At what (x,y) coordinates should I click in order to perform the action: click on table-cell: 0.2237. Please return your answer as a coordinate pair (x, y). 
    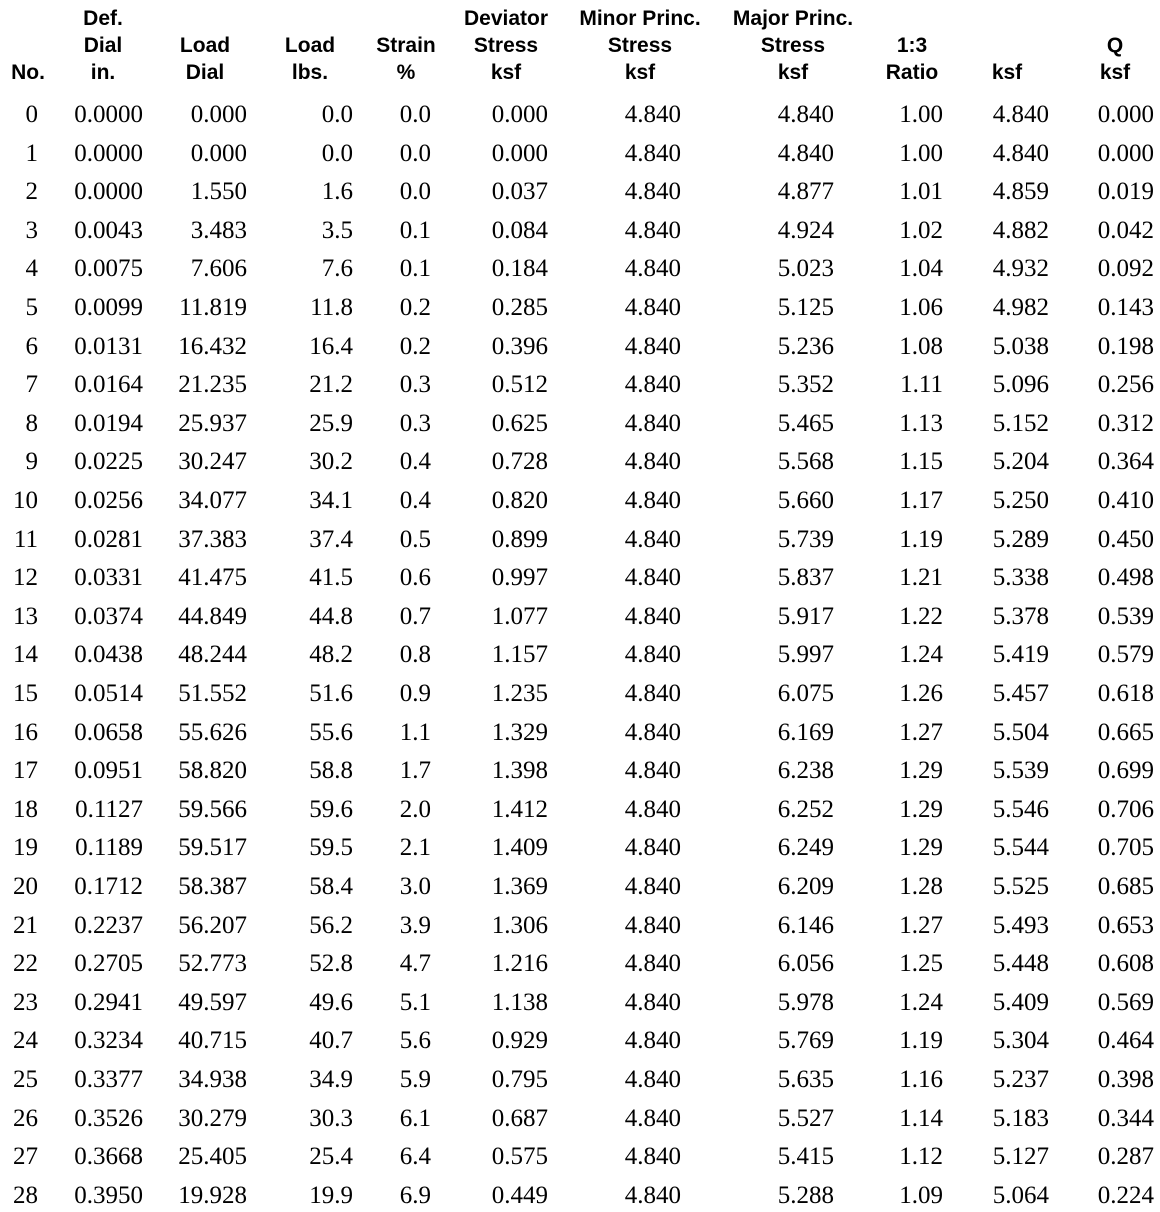
    Looking at the image, I should click on (108, 925).